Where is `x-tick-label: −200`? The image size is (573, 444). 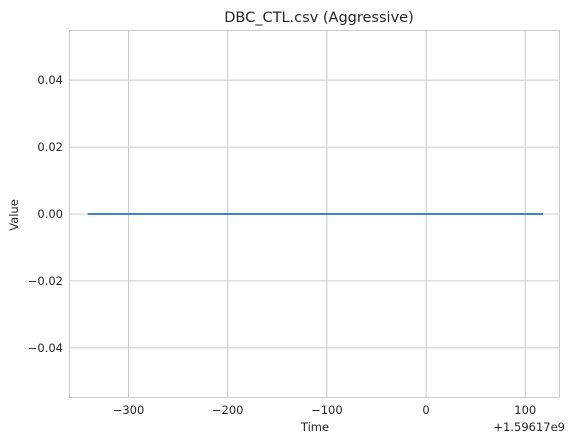
x-tick-label: −200 is located at coordinates (228, 410).